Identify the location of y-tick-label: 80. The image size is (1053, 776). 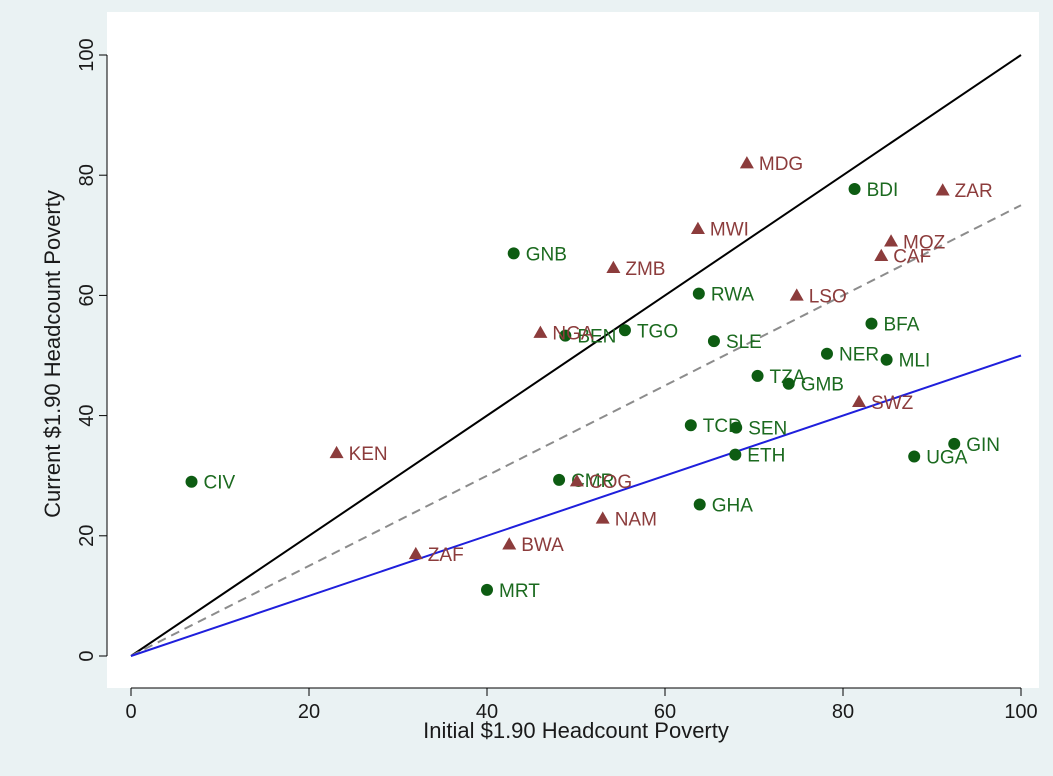
(87, 175).